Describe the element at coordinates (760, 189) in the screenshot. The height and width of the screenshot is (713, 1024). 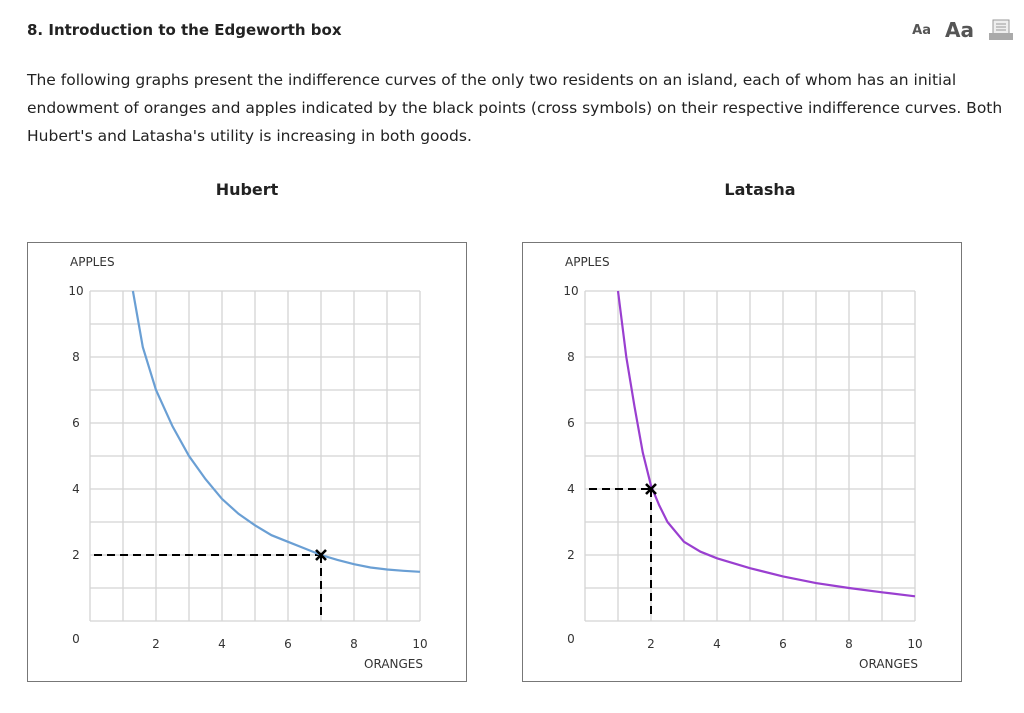
I see `latasha-title: Latasha` at that location.